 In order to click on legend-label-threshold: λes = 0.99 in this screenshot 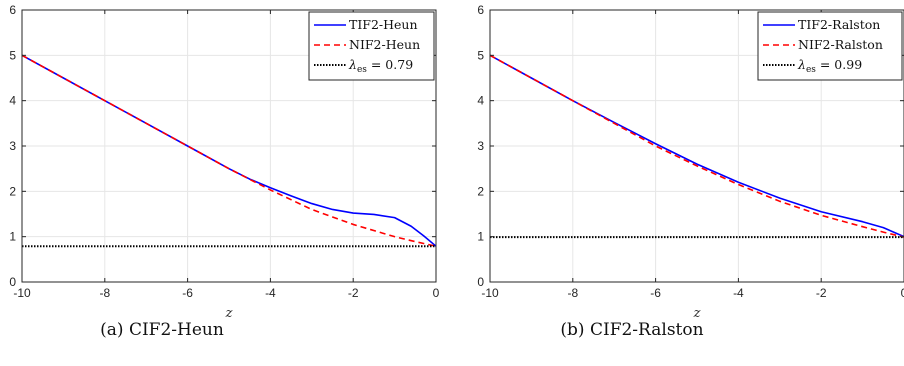, I will do `click(829, 66)`.